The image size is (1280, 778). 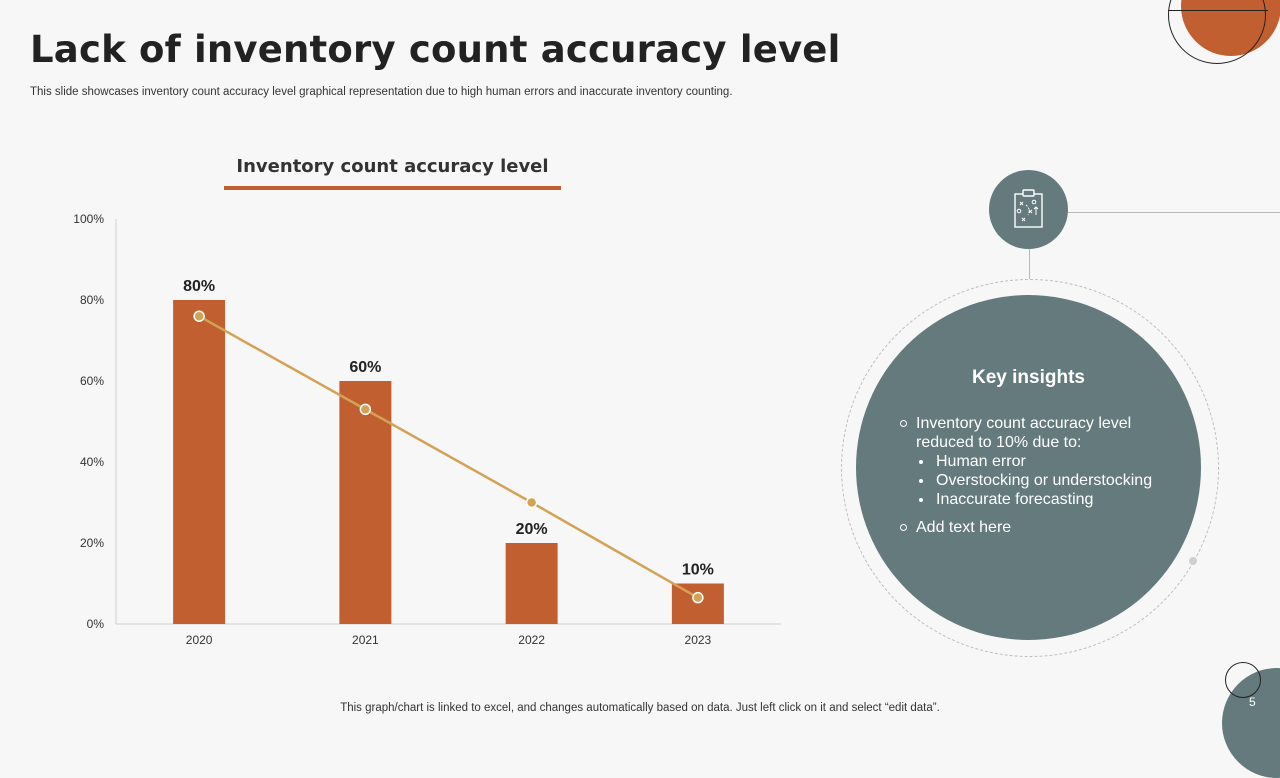 What do you see at coordinates (1029, 264) in the screenshot?
I see `connector-line-vertical` at bounding box center [1029, 264].